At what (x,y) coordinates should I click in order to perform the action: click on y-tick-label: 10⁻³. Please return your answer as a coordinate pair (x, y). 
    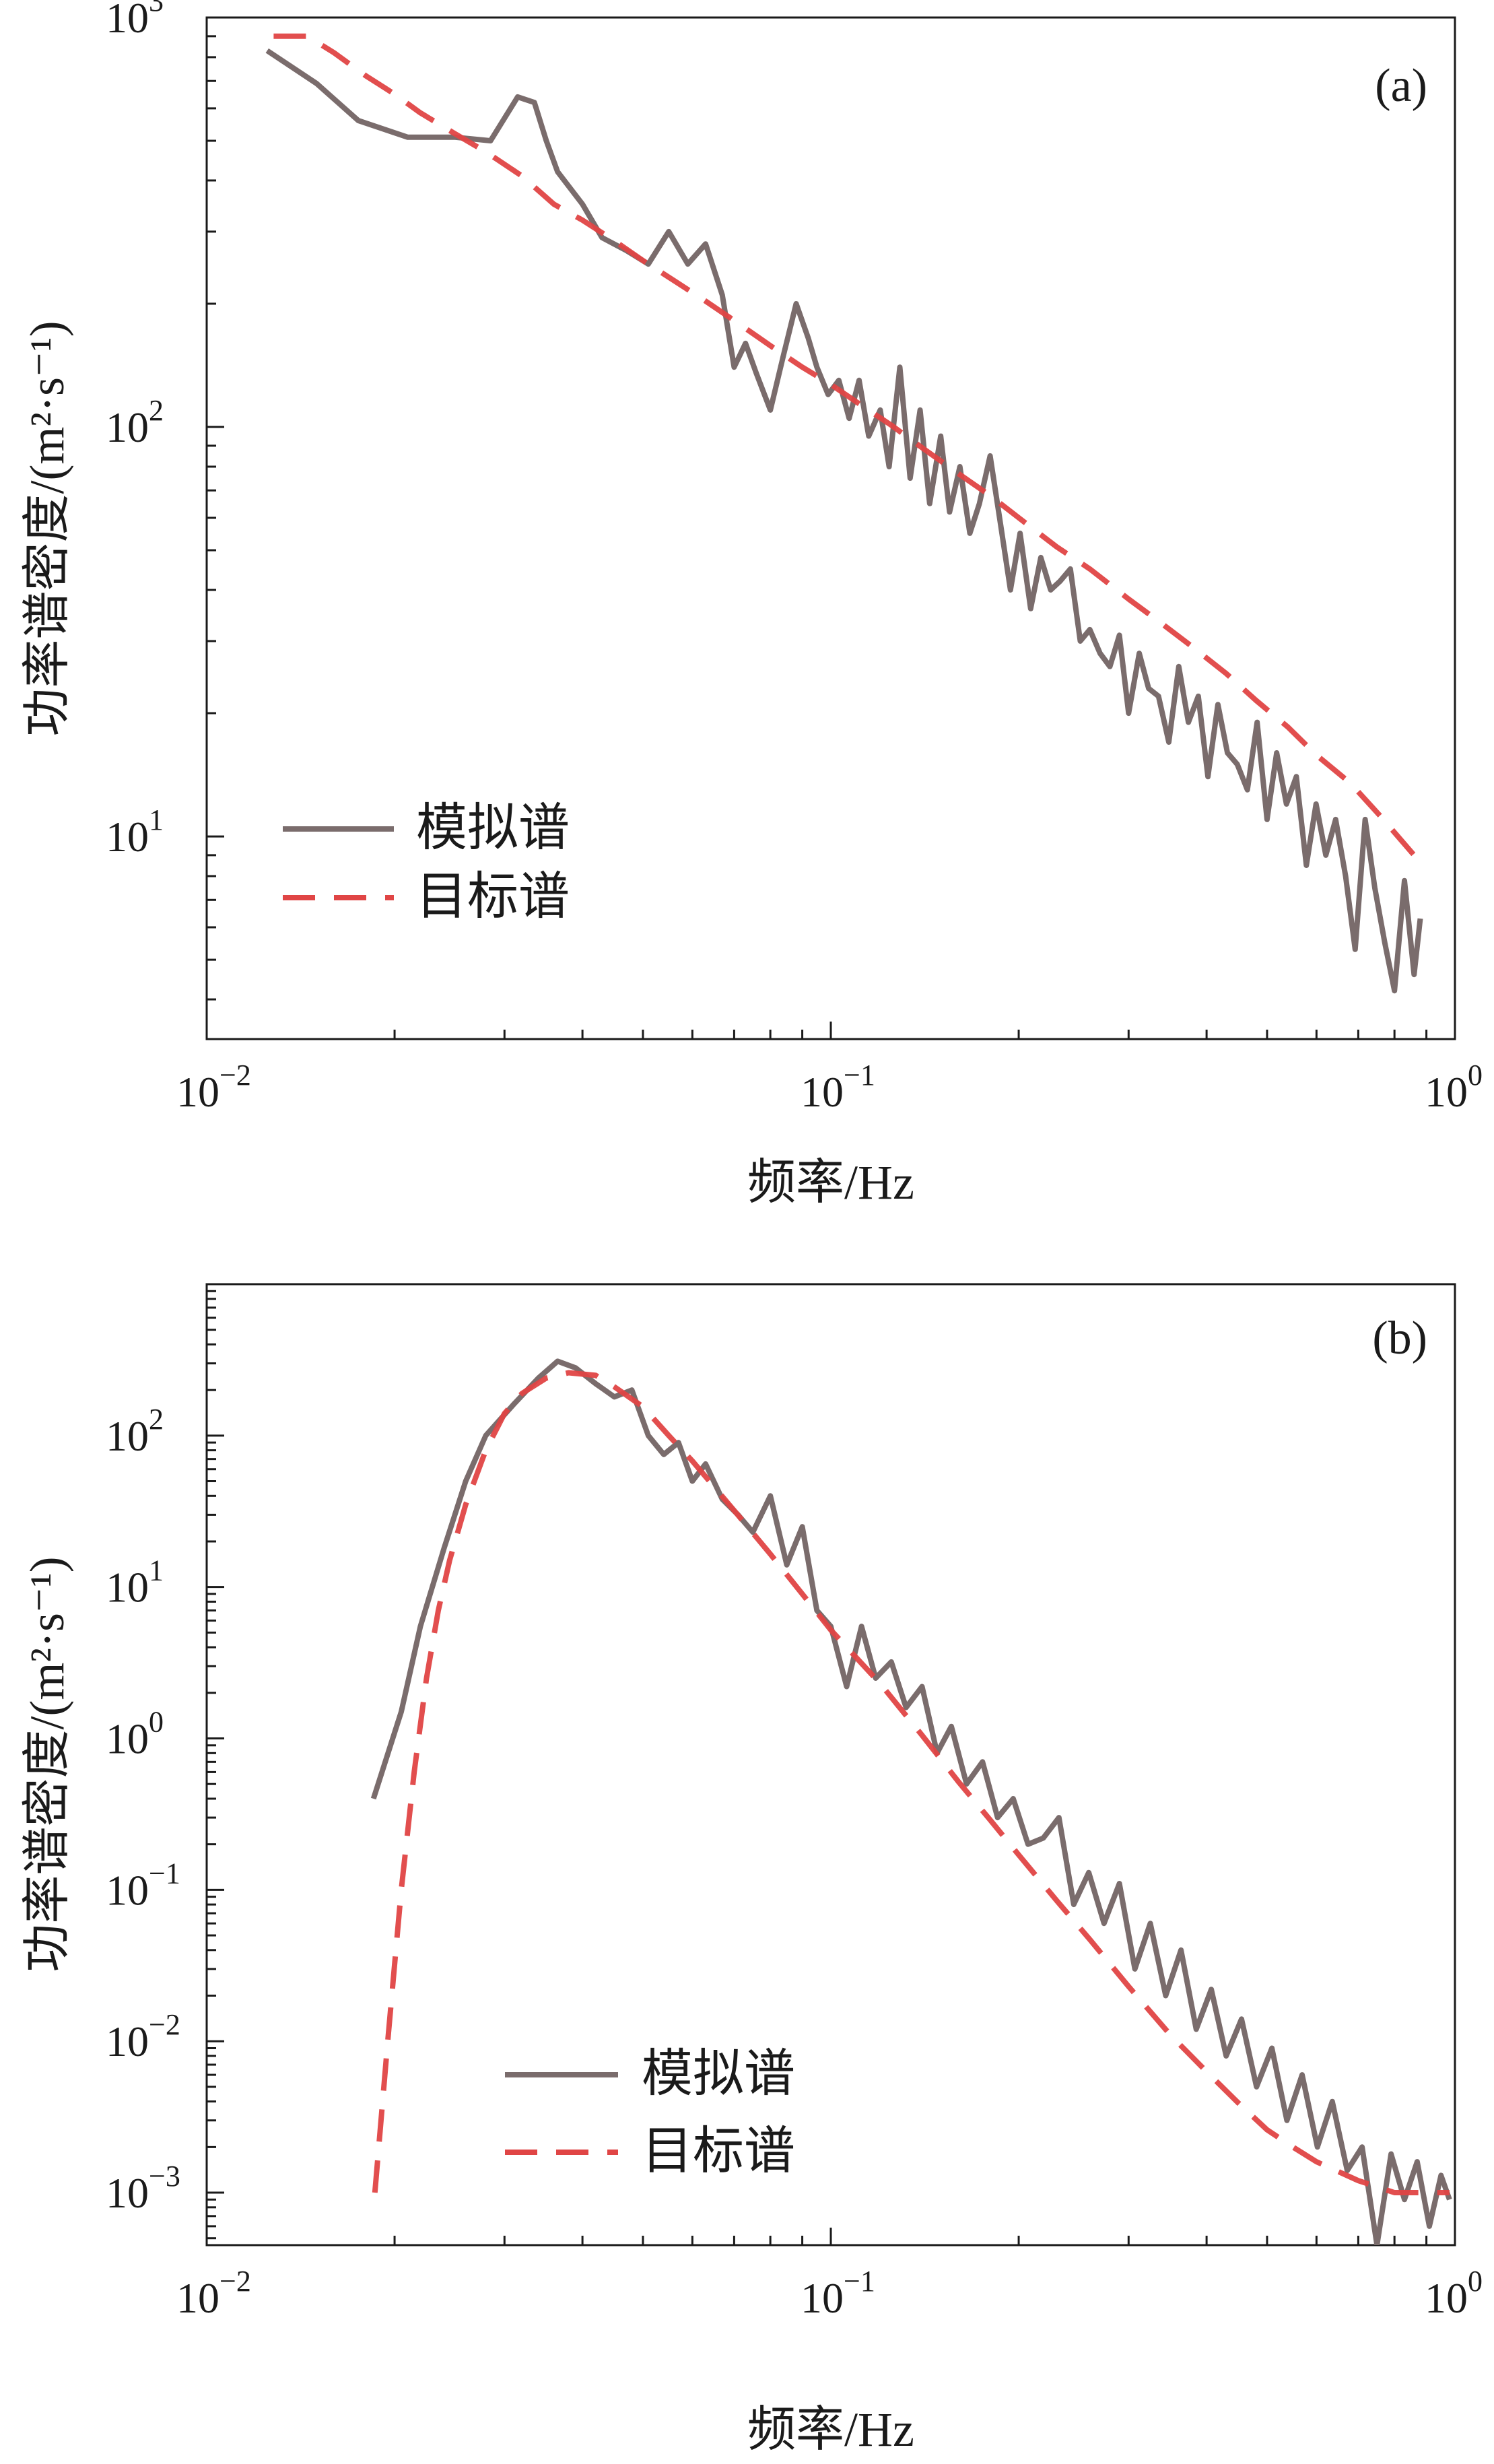
    Looking at the image, I should click on (143, 2188).